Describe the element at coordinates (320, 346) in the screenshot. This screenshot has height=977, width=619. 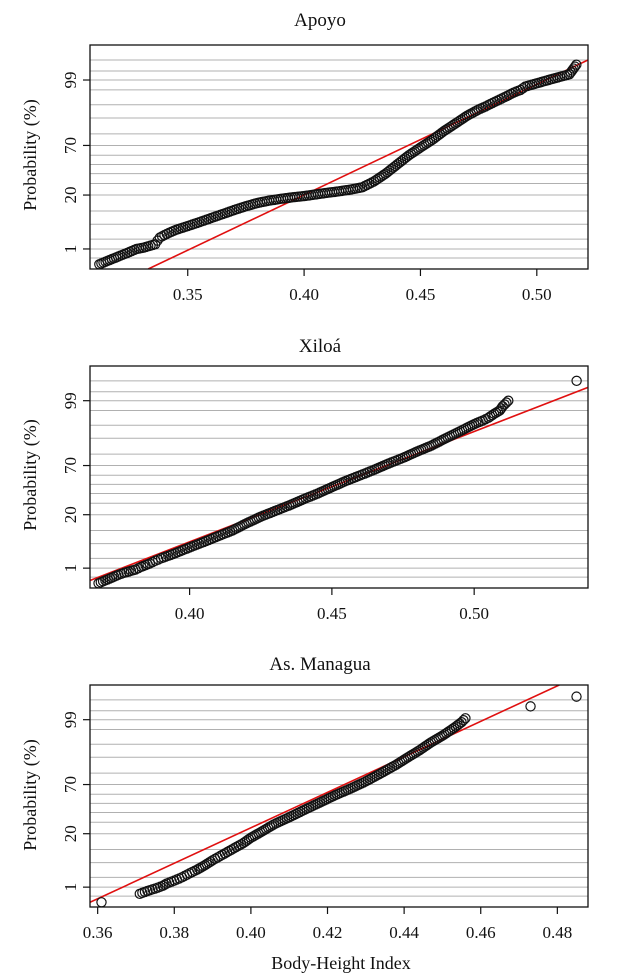
I see `panel-title: Xiloá` at that location.